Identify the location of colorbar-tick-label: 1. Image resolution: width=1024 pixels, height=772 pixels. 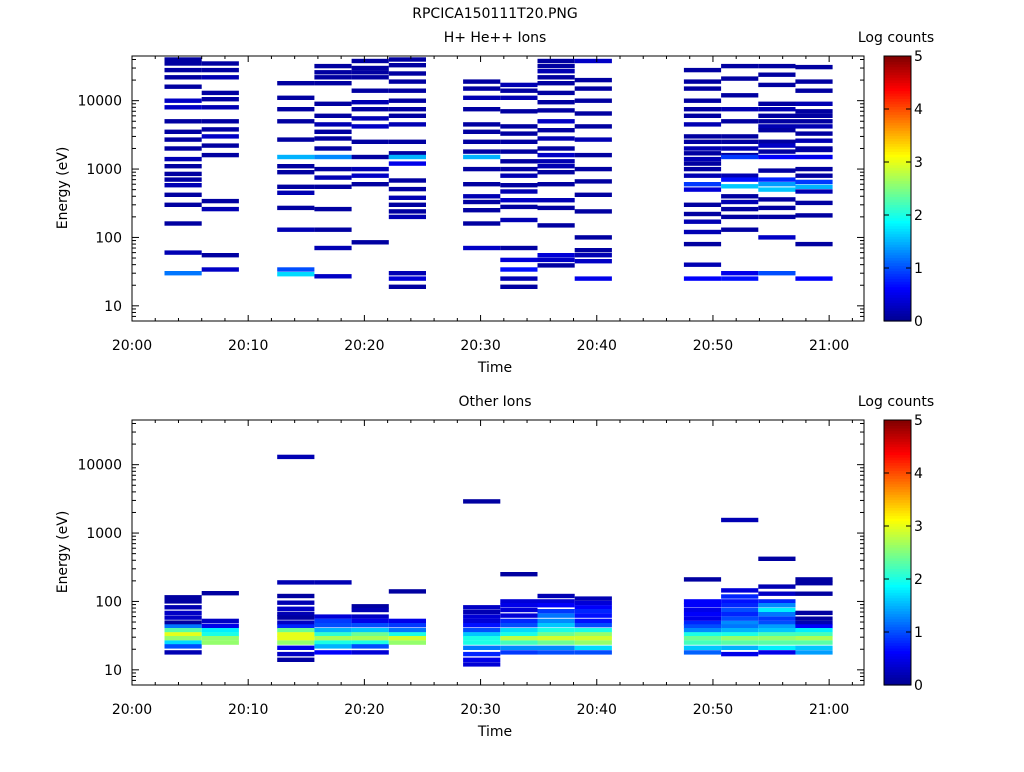
(918, 269).